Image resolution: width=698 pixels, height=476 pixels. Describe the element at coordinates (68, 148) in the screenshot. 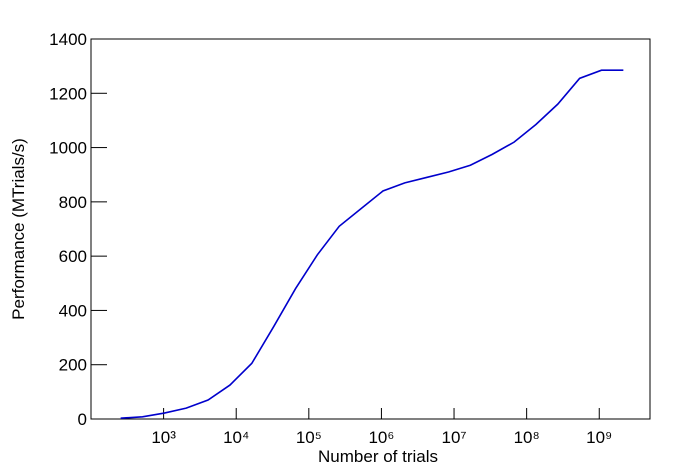

I see `y-tick-label: 1000` at that location.